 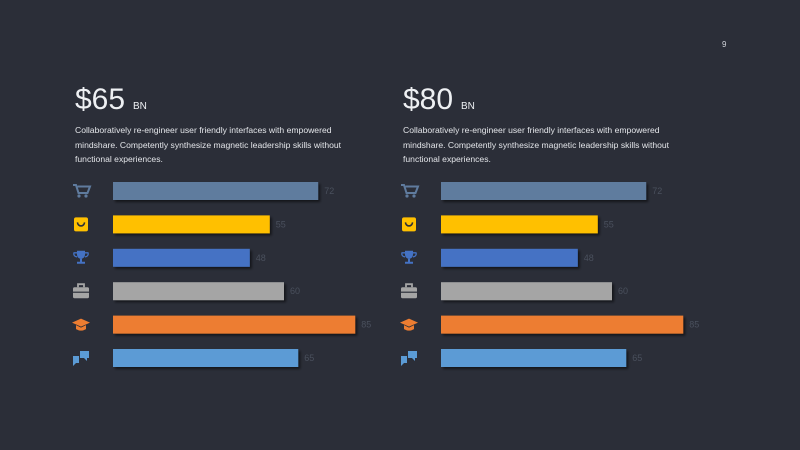 I want to click on headline-value: $65, so click(x=100, y=99).